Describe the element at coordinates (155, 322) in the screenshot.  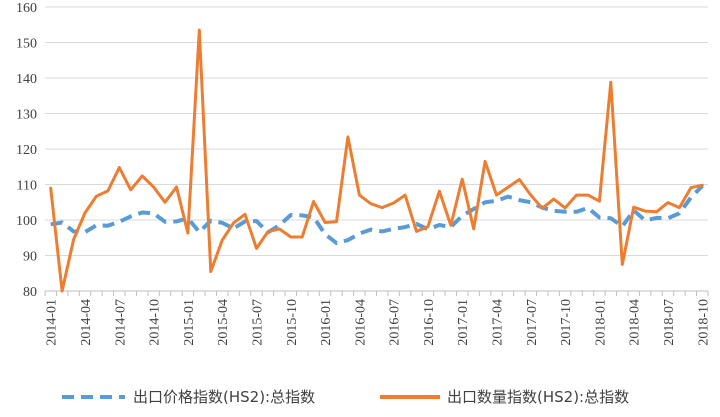
I see `x-tick-label: 2014-10` at that location.